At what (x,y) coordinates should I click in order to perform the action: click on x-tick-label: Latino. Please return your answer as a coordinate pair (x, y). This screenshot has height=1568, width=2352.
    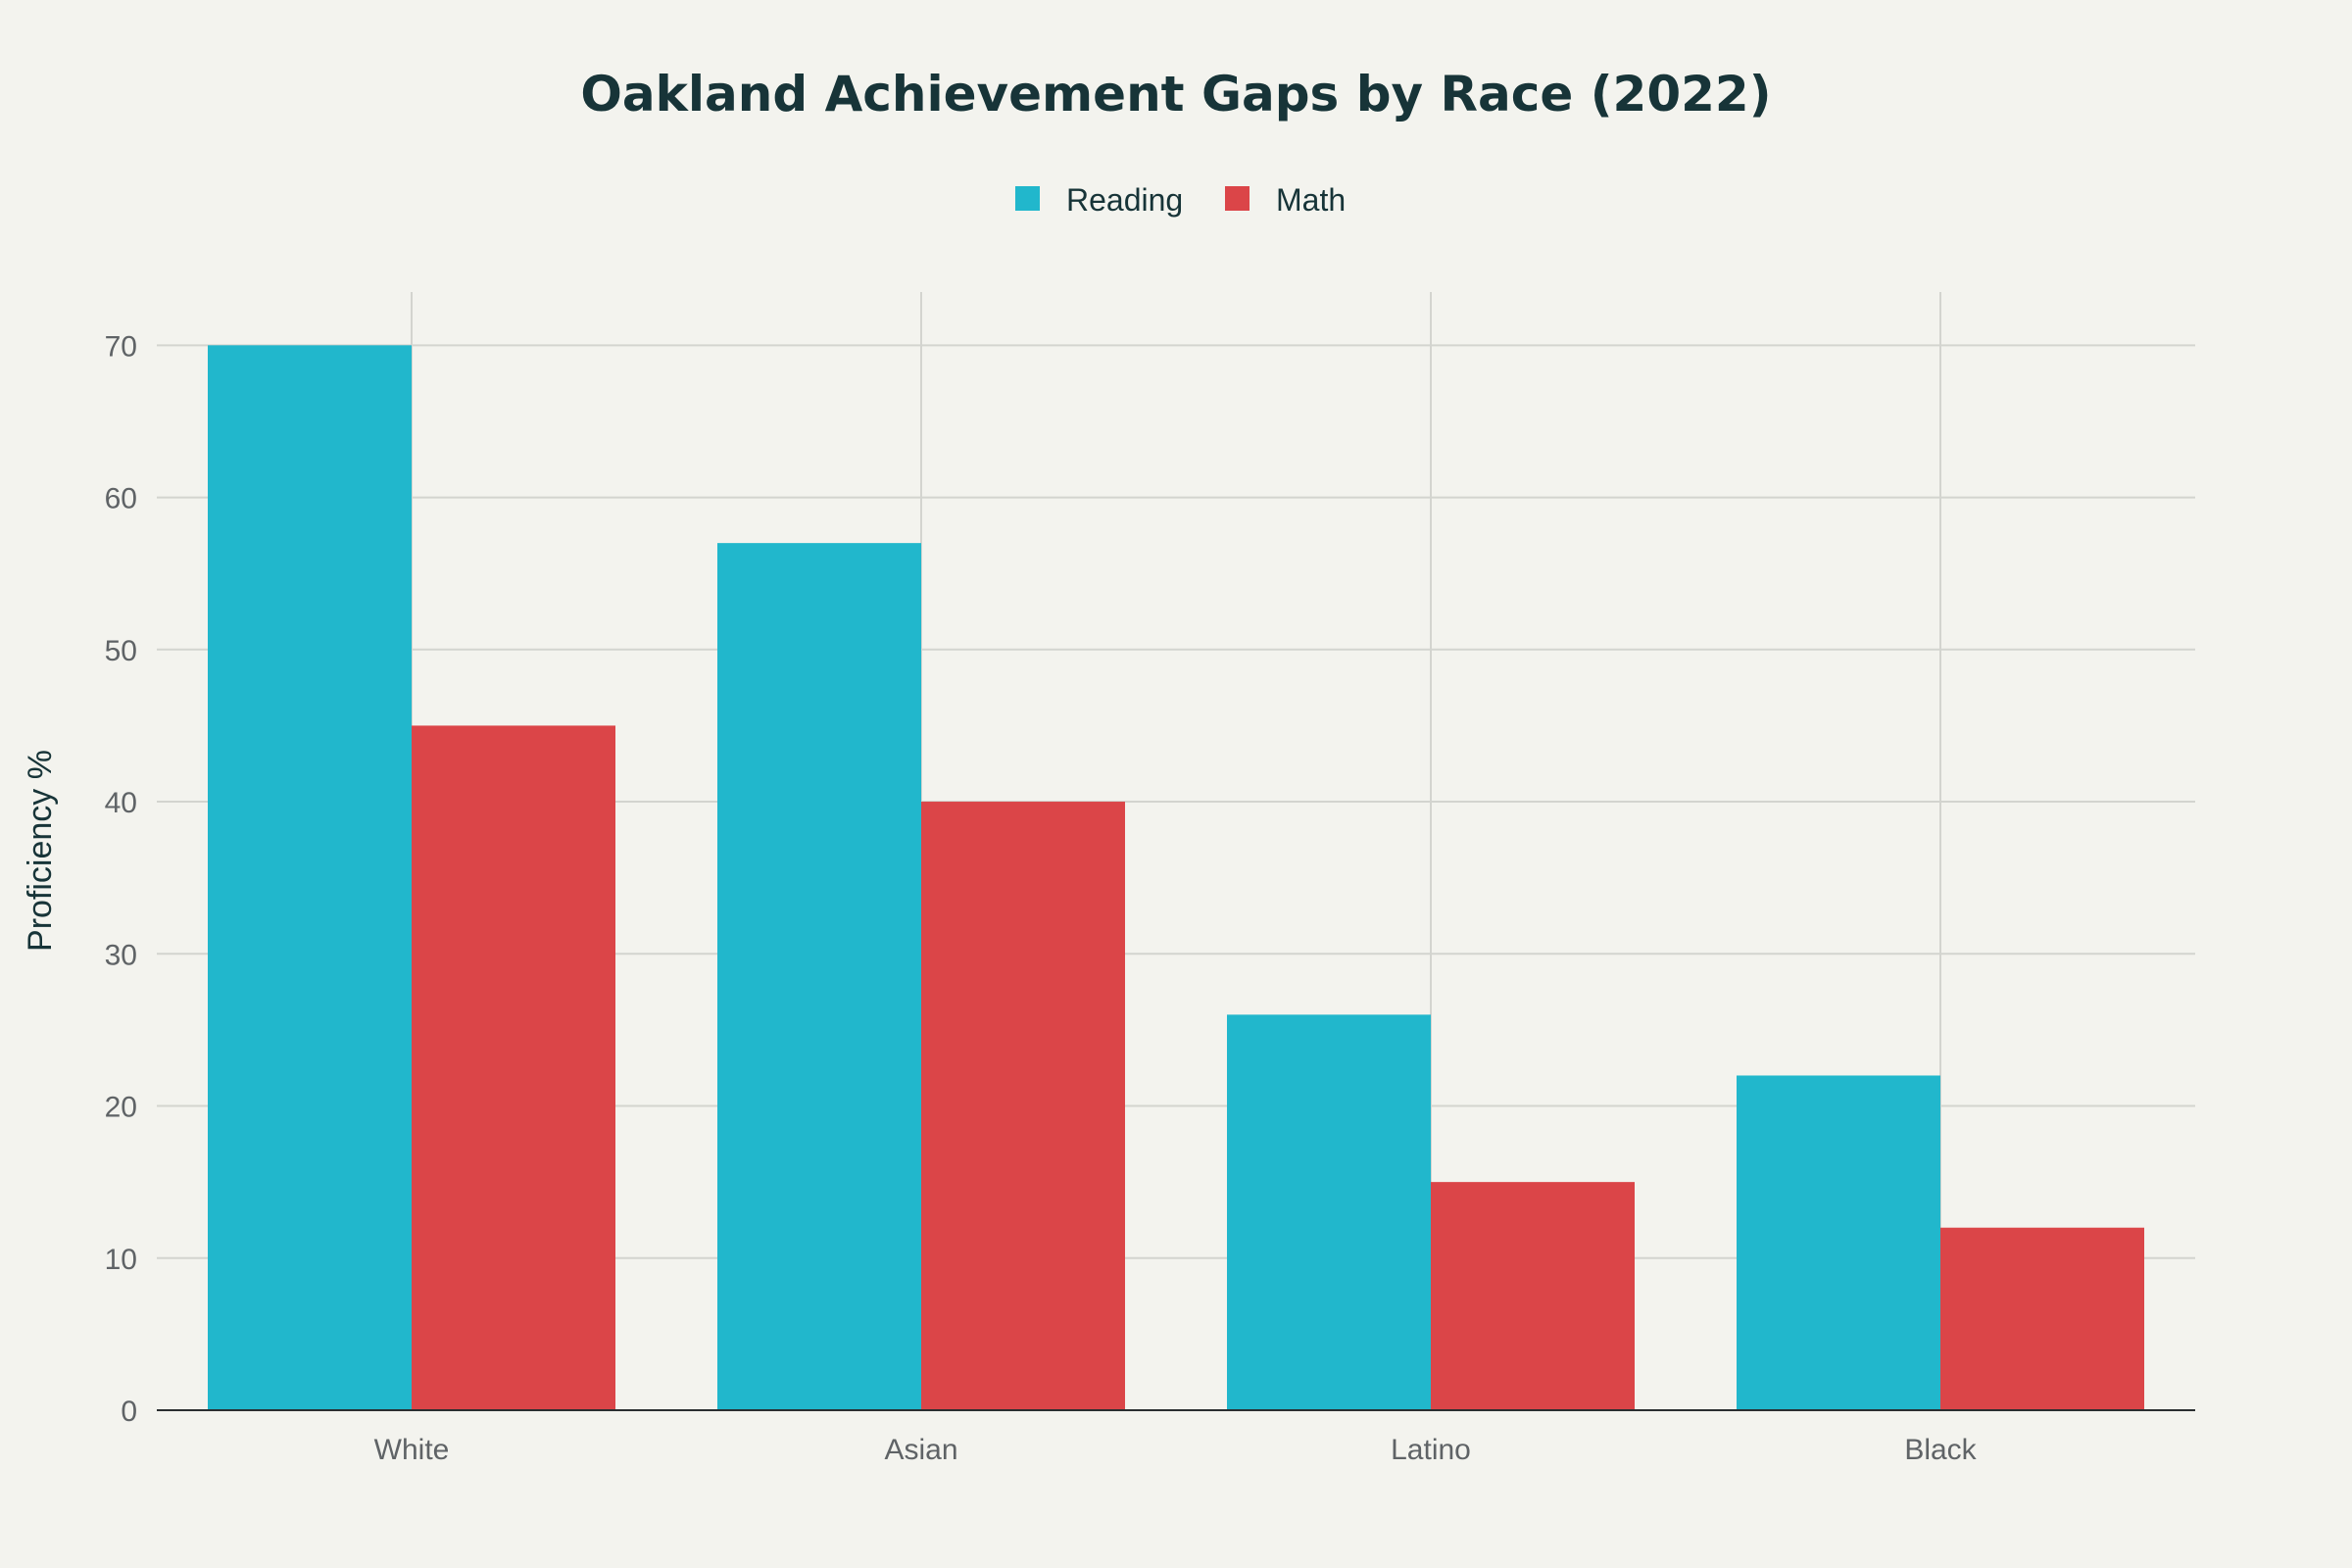
    Looking at the image, I should click on (1431, 1450).